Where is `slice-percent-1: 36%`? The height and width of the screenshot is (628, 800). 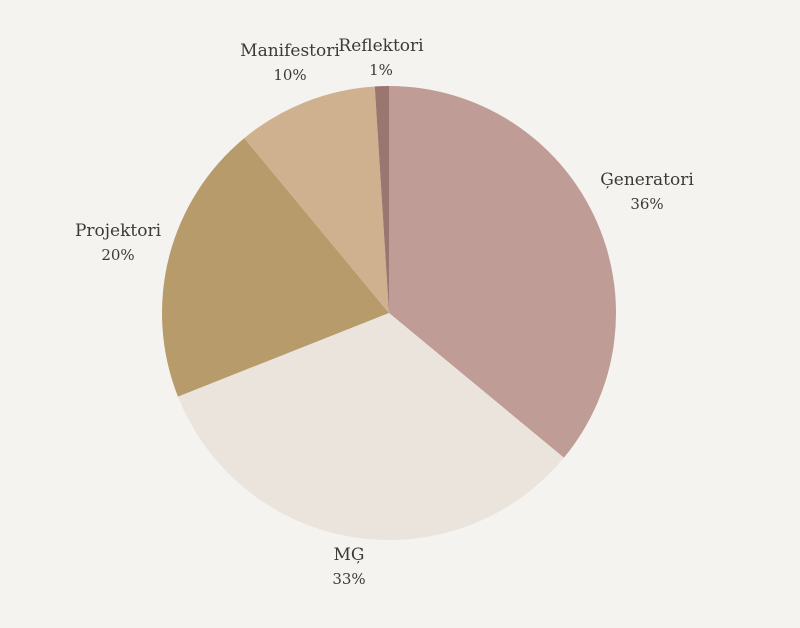
slice-percent-1: 36% is located at coordinates (646, 204).